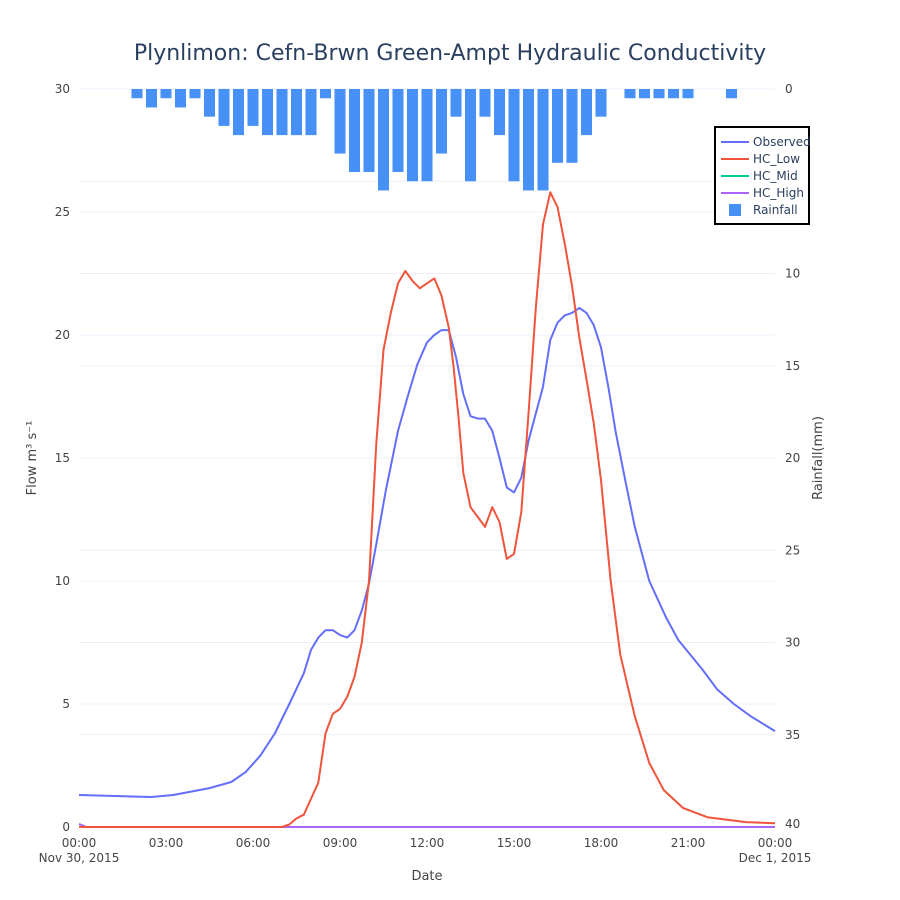 Image resolution: width=900 pixels, height=900 pixels. I want to click on y2-tick-label: 25, so click(792, 550).